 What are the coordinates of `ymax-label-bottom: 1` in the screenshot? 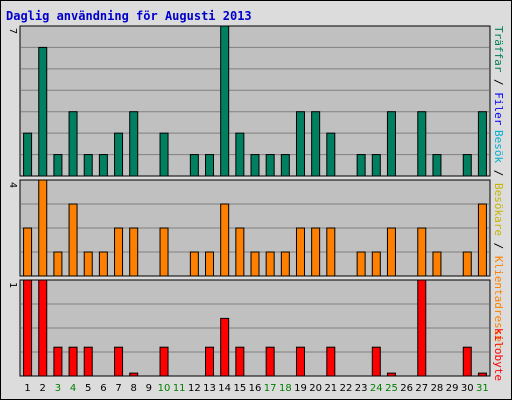 It's located at (12, 285).